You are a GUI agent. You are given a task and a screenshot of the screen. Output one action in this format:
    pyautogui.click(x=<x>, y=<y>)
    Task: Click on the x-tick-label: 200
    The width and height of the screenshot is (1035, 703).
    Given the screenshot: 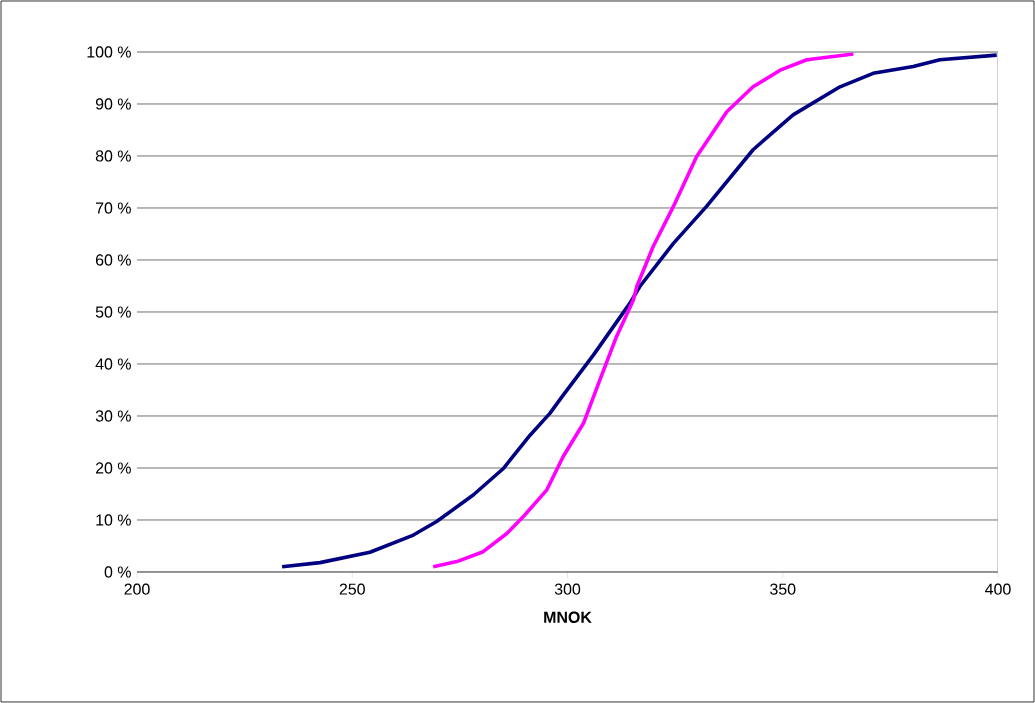 What is the action you would take?
    pyautogui.click(x=137, y=589)
    